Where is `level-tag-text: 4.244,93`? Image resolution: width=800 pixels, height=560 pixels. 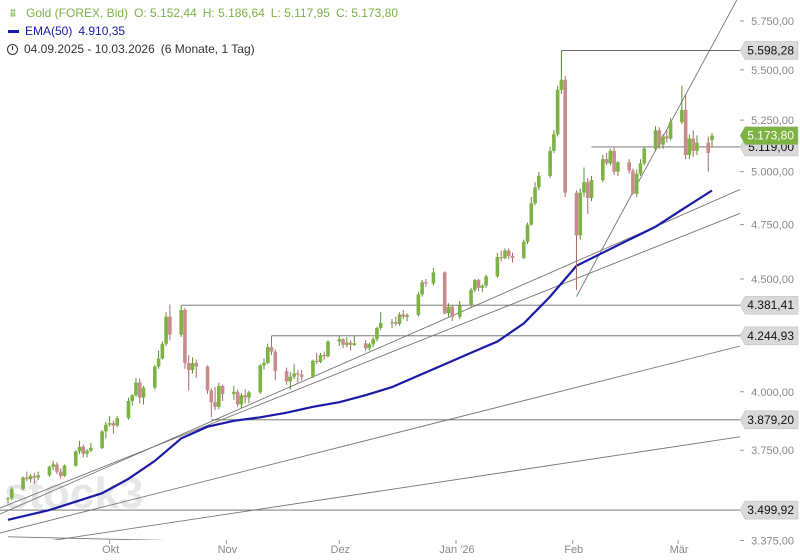 level-tag-text: 4.244,93 is located at coordinates (770, 336).